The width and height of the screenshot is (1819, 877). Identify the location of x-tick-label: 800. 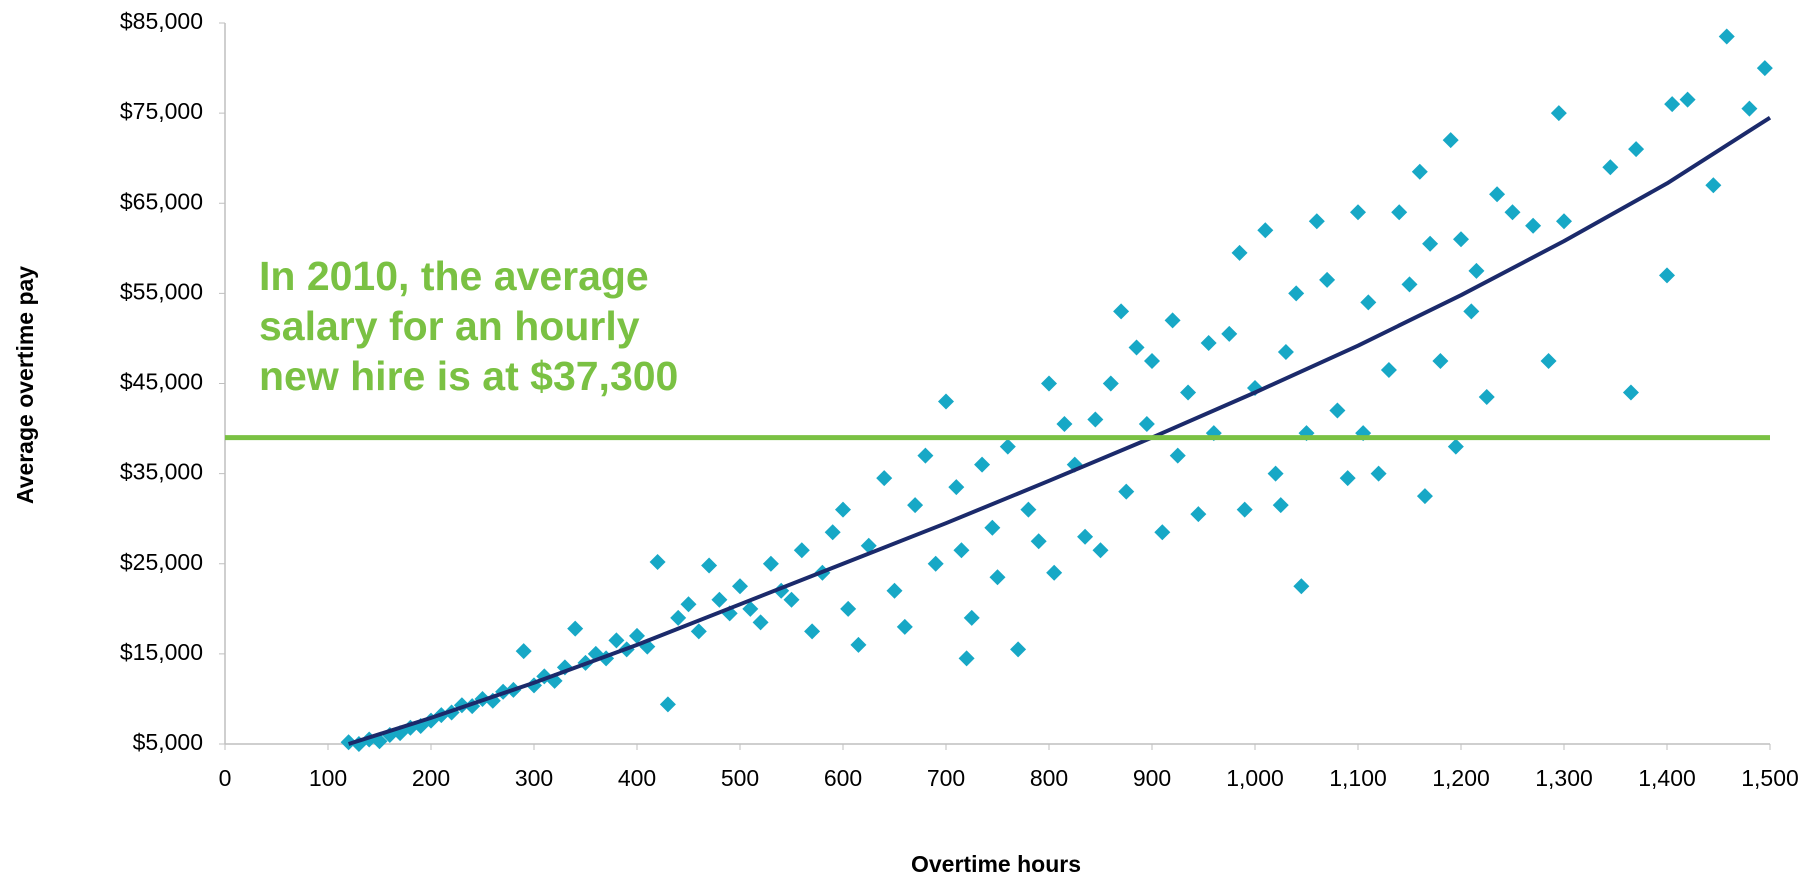
(1049, 778).